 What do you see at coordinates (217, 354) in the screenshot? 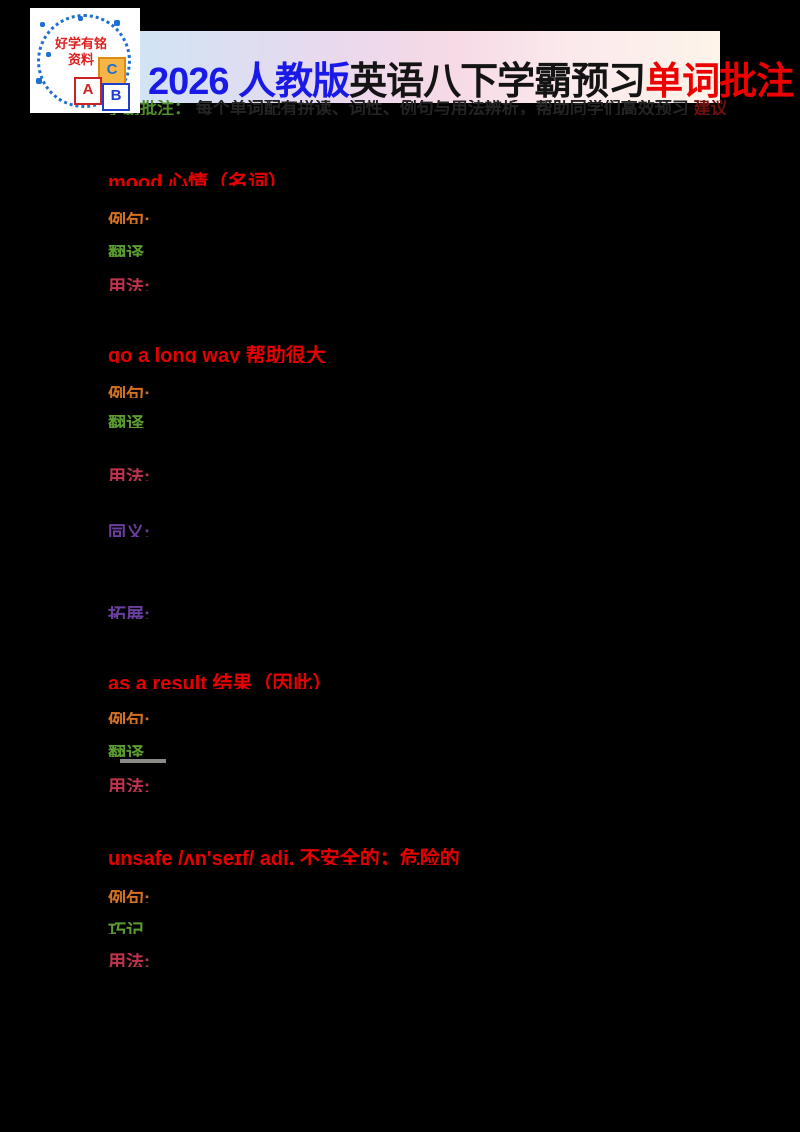
I see `entry-headword: go a long way 帮助很大` at bounding box center [217, 354].